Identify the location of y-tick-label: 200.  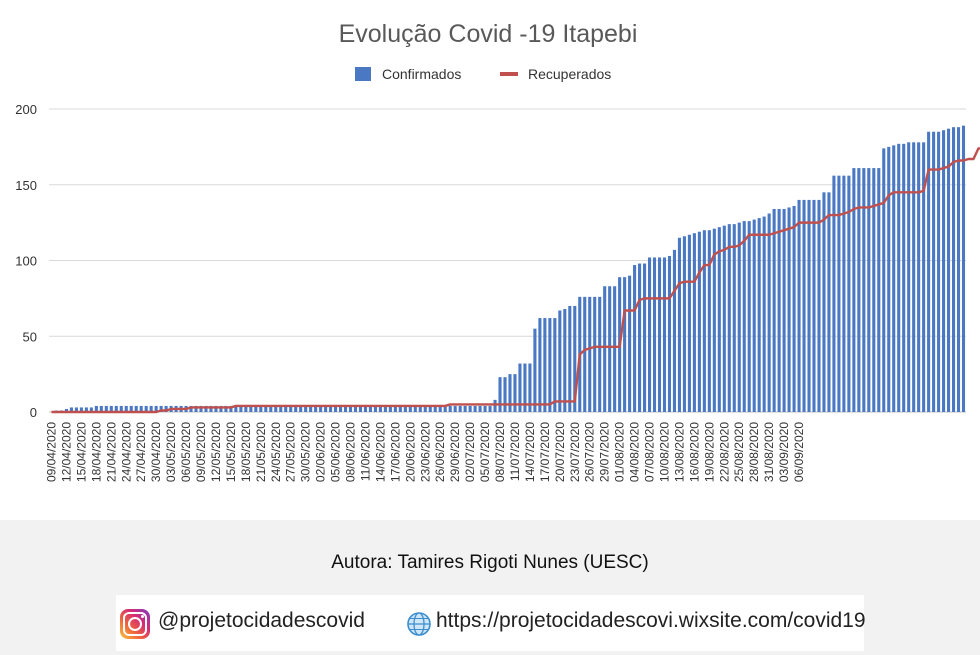
(26, 109).